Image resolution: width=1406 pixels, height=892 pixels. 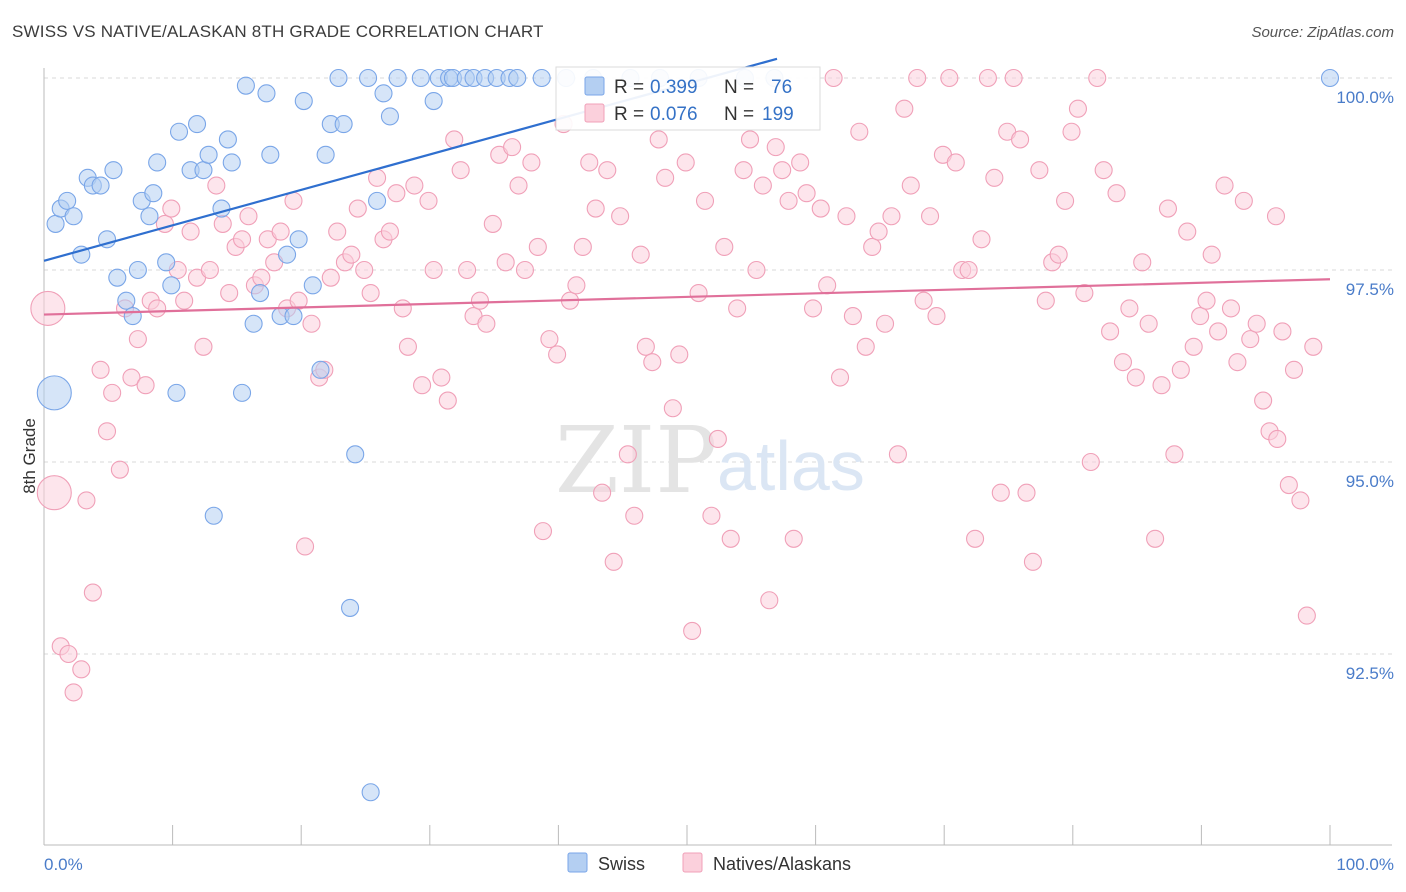 I want to click on natives-n-value: 199, so click(x=778, y=114).